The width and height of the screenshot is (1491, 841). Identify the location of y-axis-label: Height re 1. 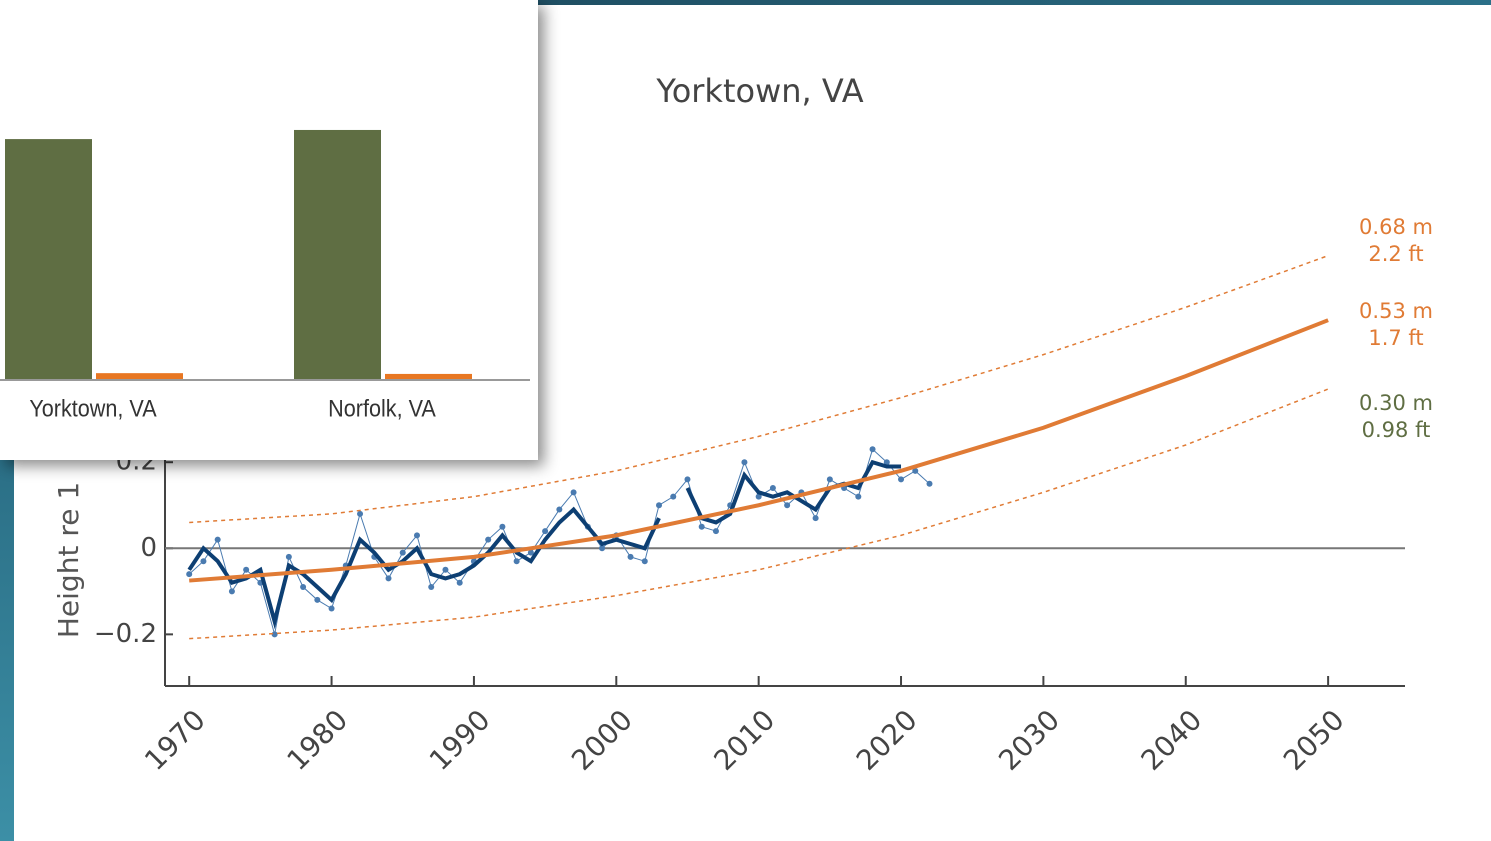
(68, 560).